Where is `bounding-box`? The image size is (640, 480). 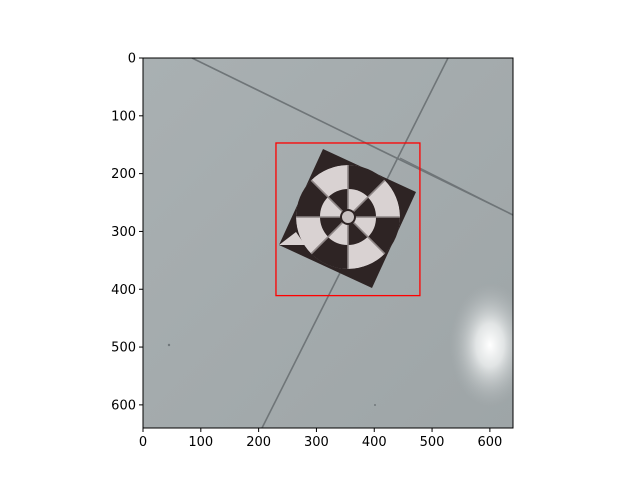 bounding-box is located at coordinates (348, 219).